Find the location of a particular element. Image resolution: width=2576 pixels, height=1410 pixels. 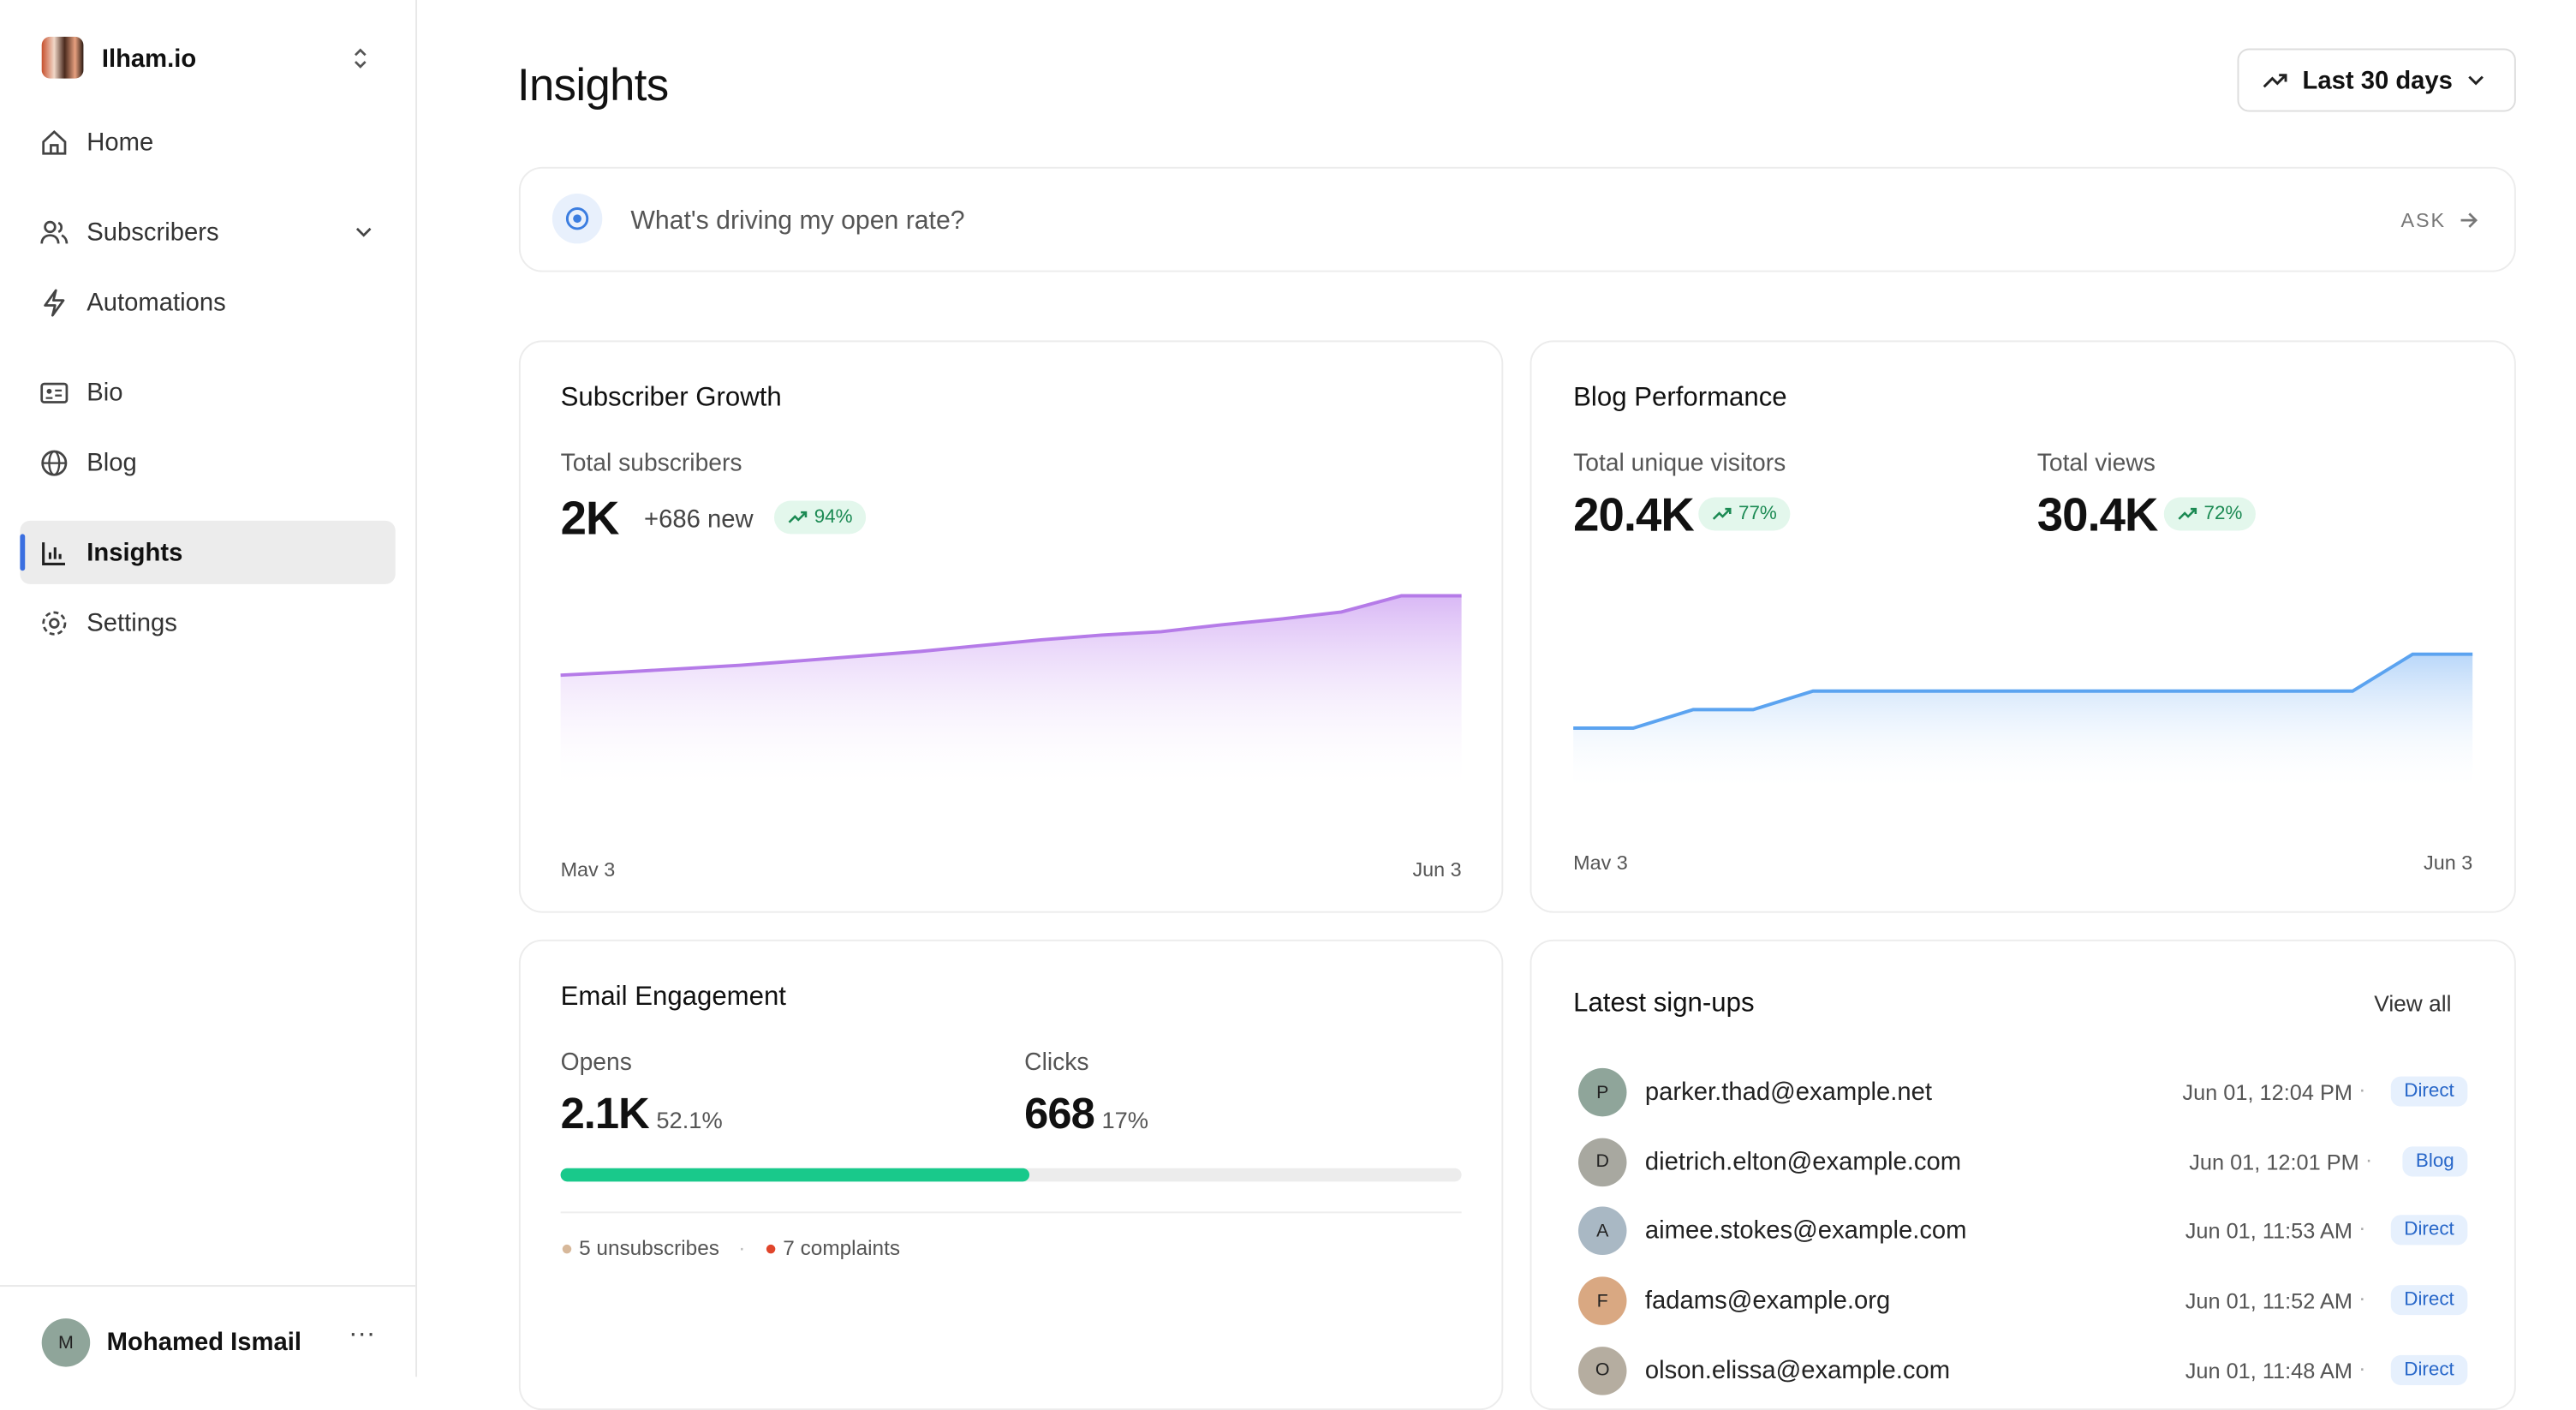

progress-fill is located at coordinates (795, 1175).